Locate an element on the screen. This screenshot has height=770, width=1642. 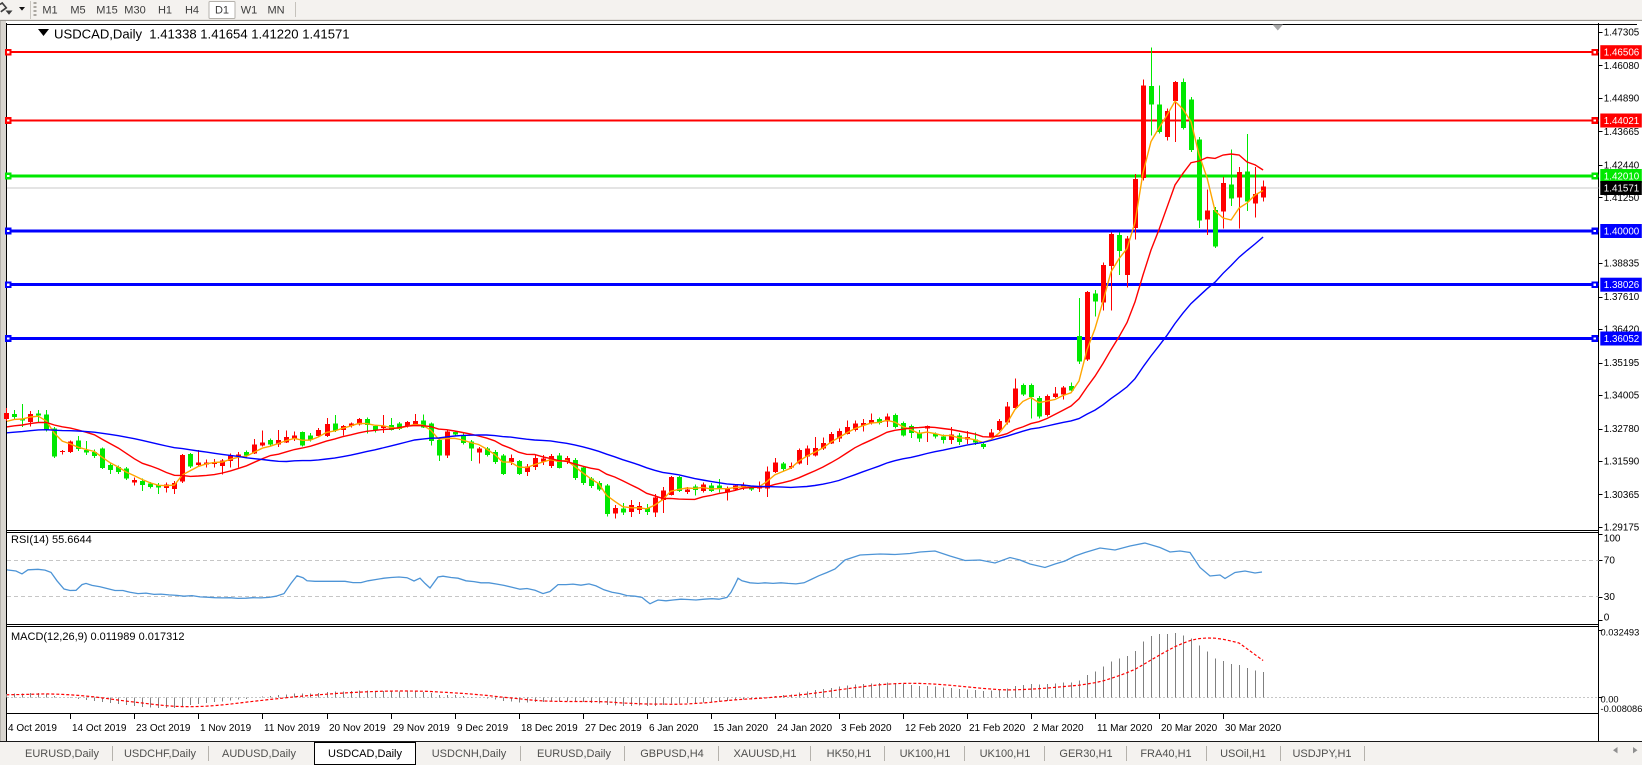
svg-text: 70 is located at coordinates (1610, 561).